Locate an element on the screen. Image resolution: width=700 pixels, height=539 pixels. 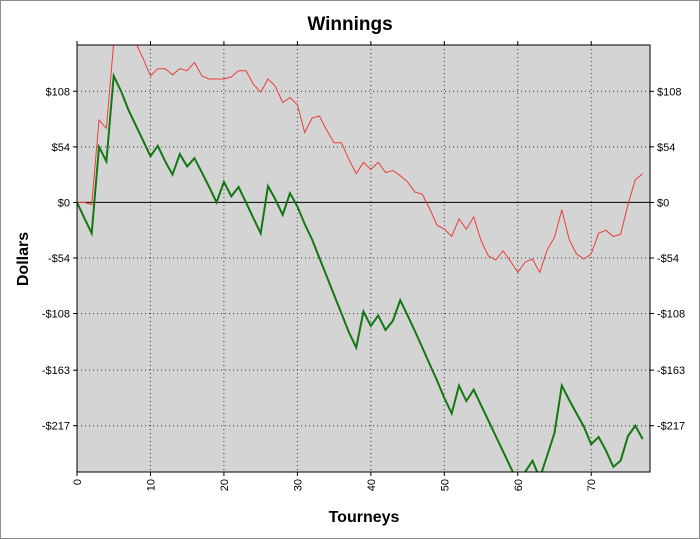
y-tick-label-left: $54 is located at coordinates (61, 148).